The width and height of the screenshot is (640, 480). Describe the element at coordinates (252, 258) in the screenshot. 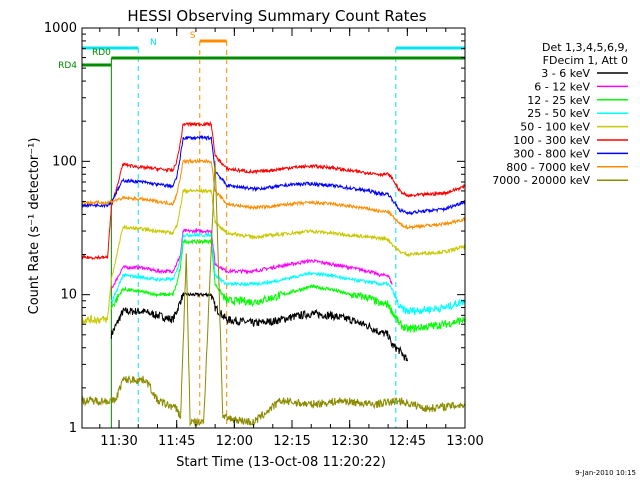

I see `series-line-6-12-kev` at that location.